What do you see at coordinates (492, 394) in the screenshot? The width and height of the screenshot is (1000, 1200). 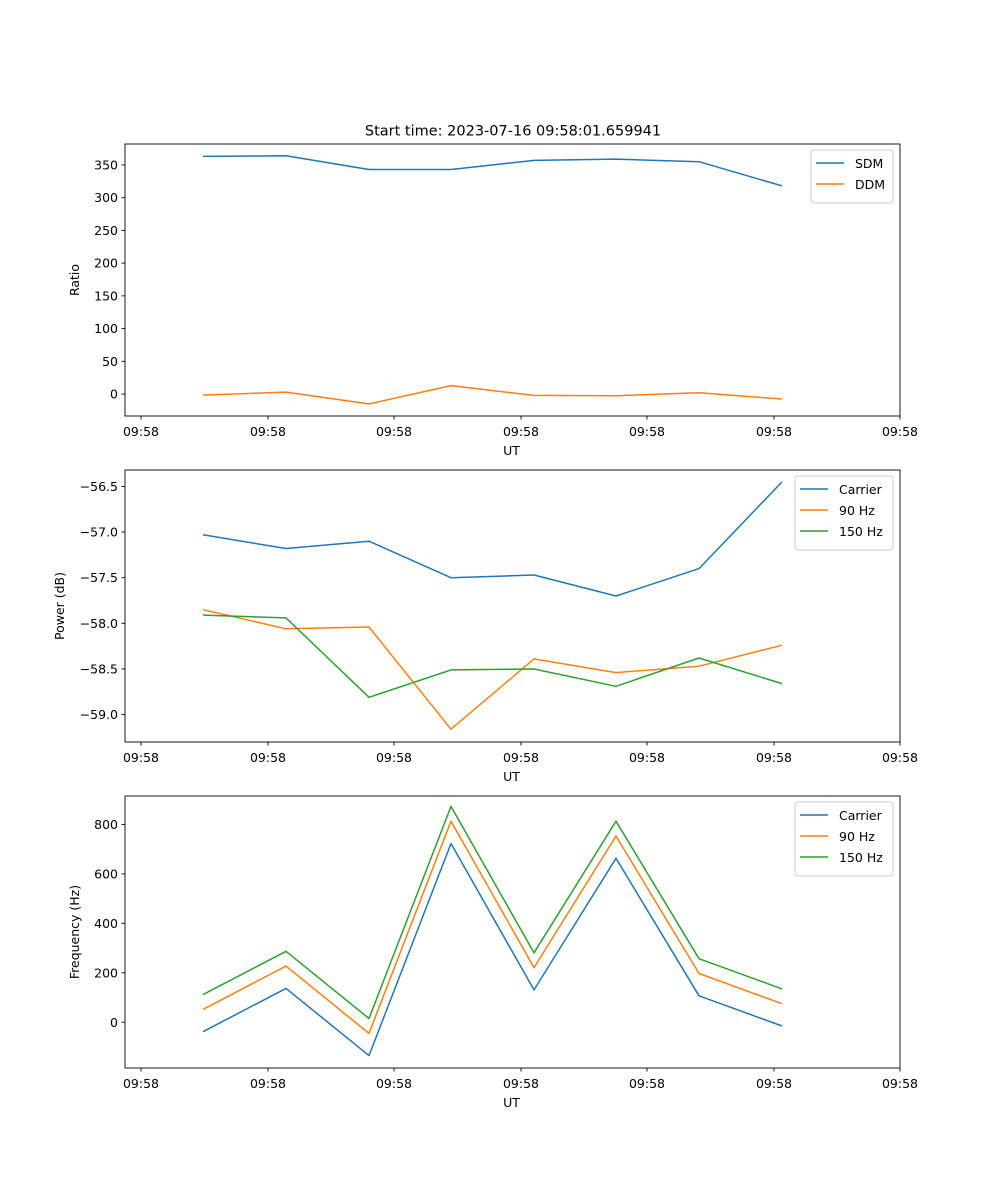 I see `series-line-ddm` at bounding box center [492, 394].